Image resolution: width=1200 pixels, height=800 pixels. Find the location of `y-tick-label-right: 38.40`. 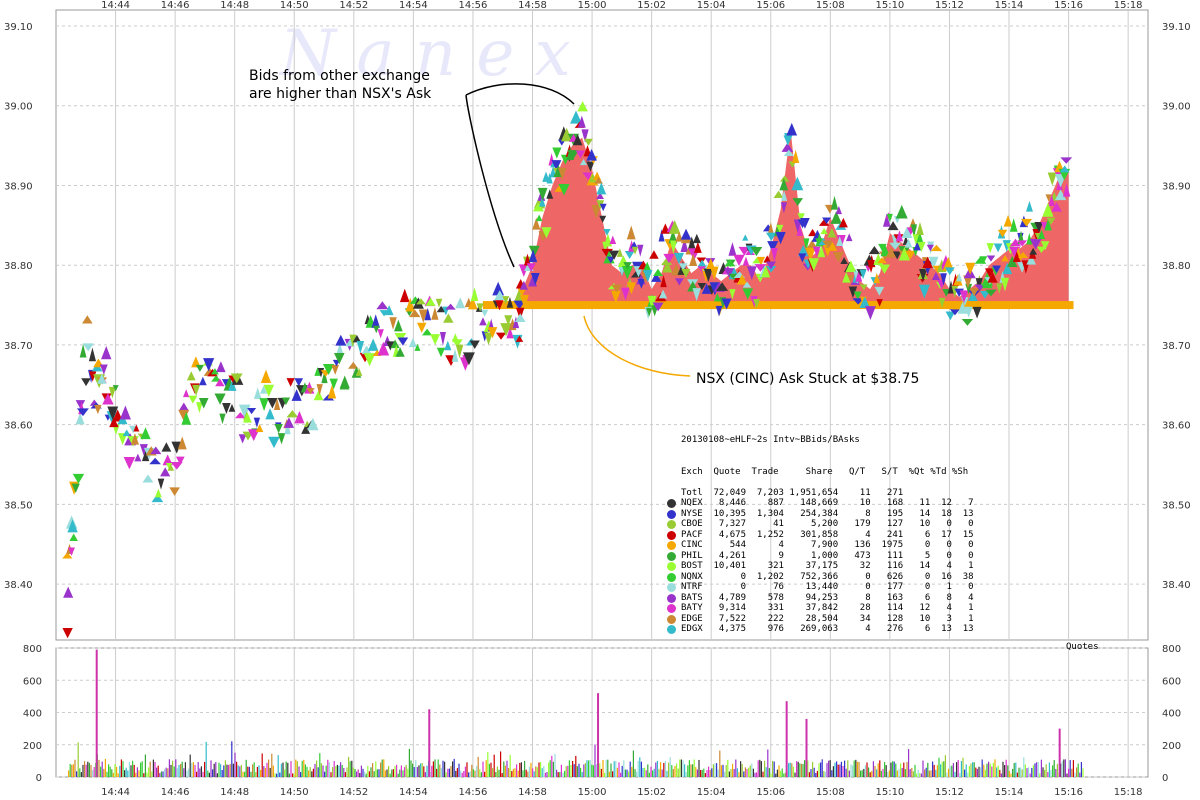

y-tick-label-right: 38.40 is located at coordinates (1176, 585).